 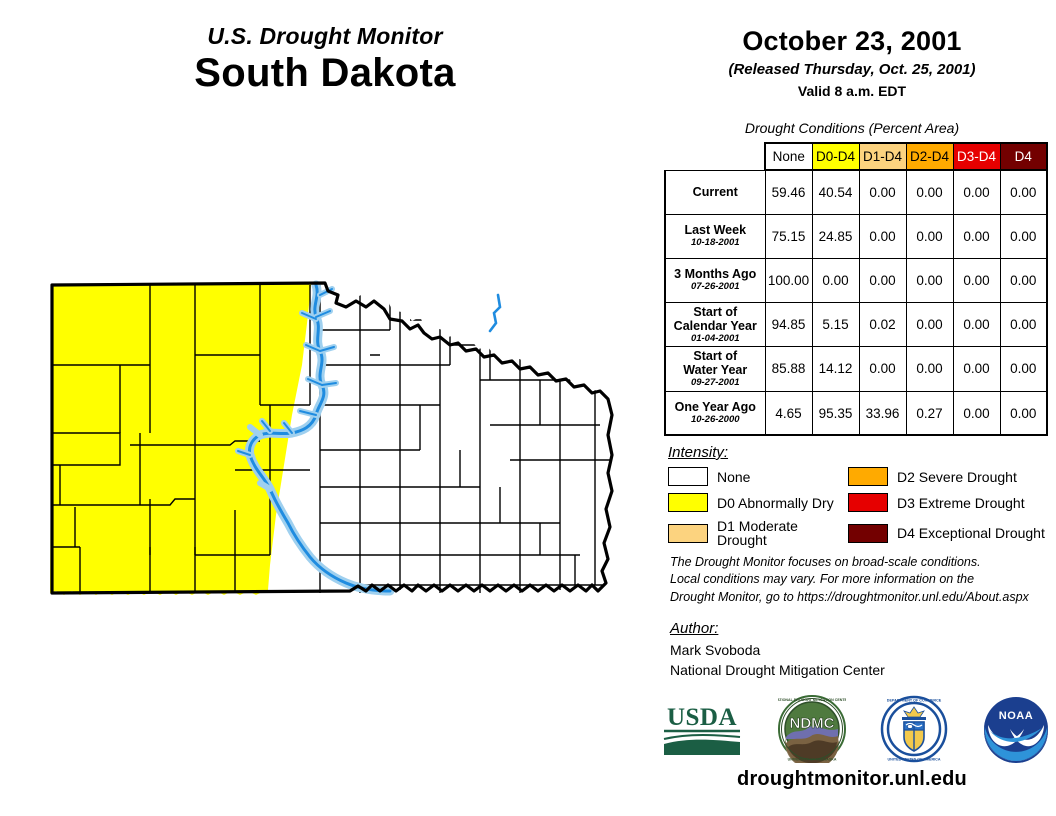 What do you see at coordinates (702, 717) in the screenshot?
I see `svg-text: USDA` at bounding box center [702, 717].